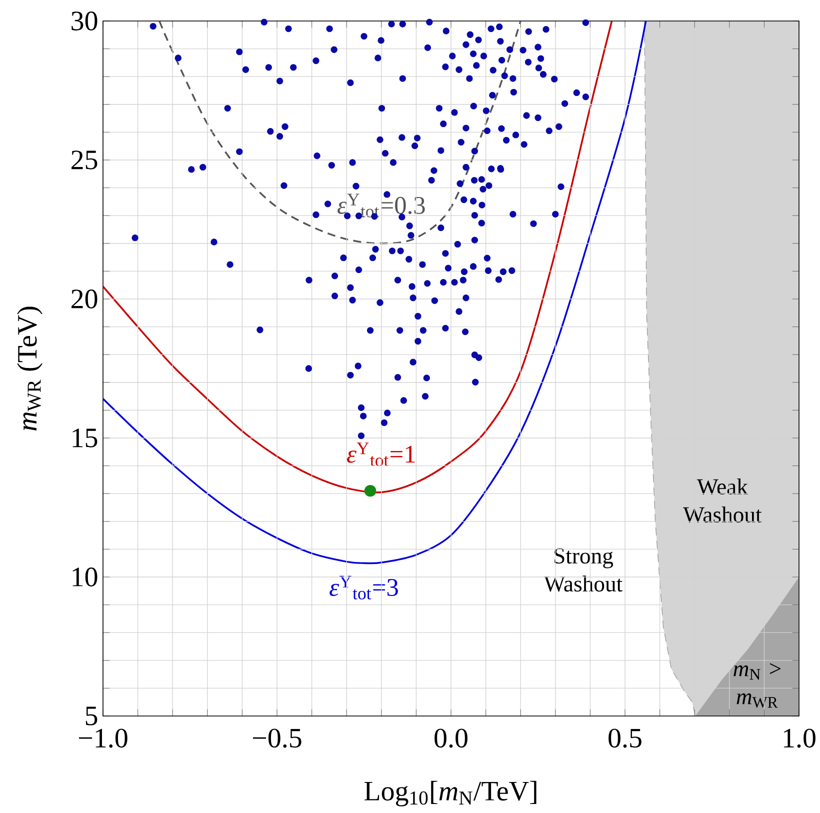 This screenshot has height=813, width=820. Describe the element at coordinates (85, 160) in the screenshot. I see `y-tick-label: 25` at that location.